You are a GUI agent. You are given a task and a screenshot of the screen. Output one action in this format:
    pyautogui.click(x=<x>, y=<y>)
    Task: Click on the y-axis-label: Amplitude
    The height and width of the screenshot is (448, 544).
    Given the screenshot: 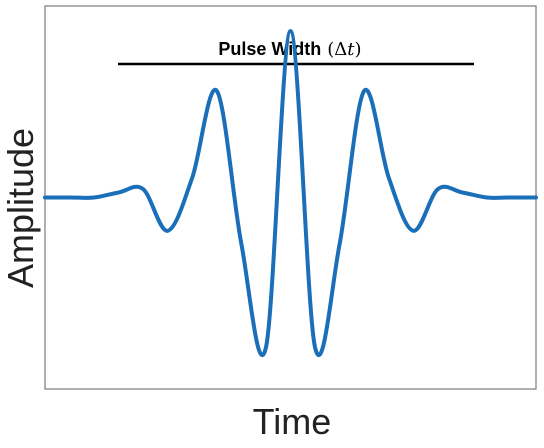 What is the action you would take?
    pyautogui.click(x=20, y=208)
    